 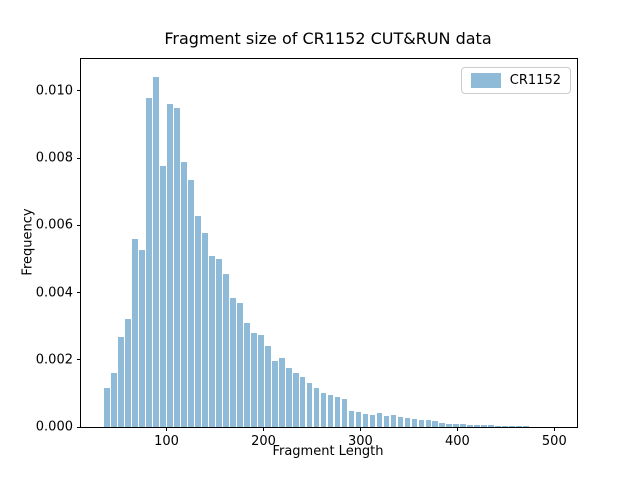 What do you see at coordinates (535, 80) in the screenshot?
I see `legend-label: CR1152` at bounding box center [535, 80].